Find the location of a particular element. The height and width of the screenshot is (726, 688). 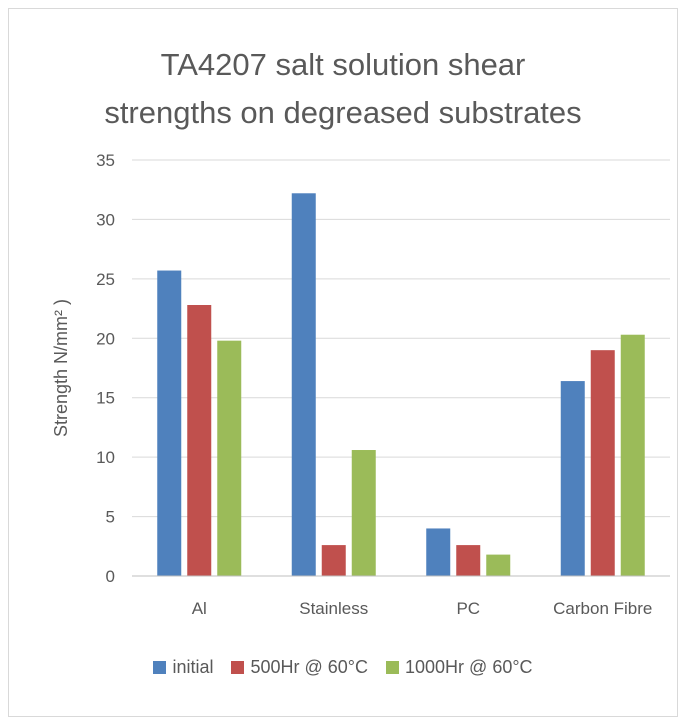

y-tick-label: 30 is located at coordinates (105, 219).